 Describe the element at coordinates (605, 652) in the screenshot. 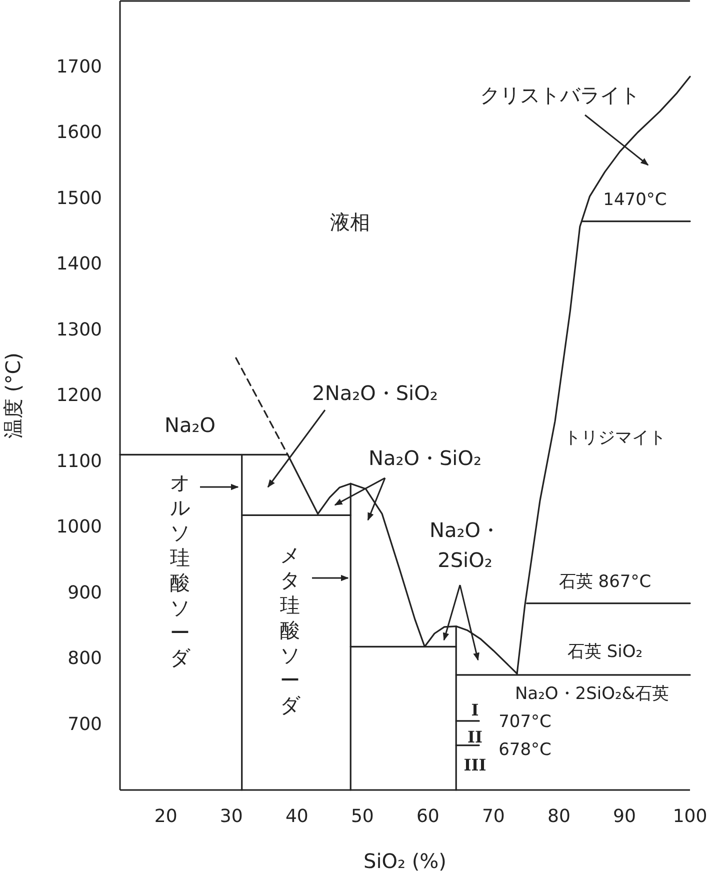

I see `annotation: 石英 SiO₂` at that location.